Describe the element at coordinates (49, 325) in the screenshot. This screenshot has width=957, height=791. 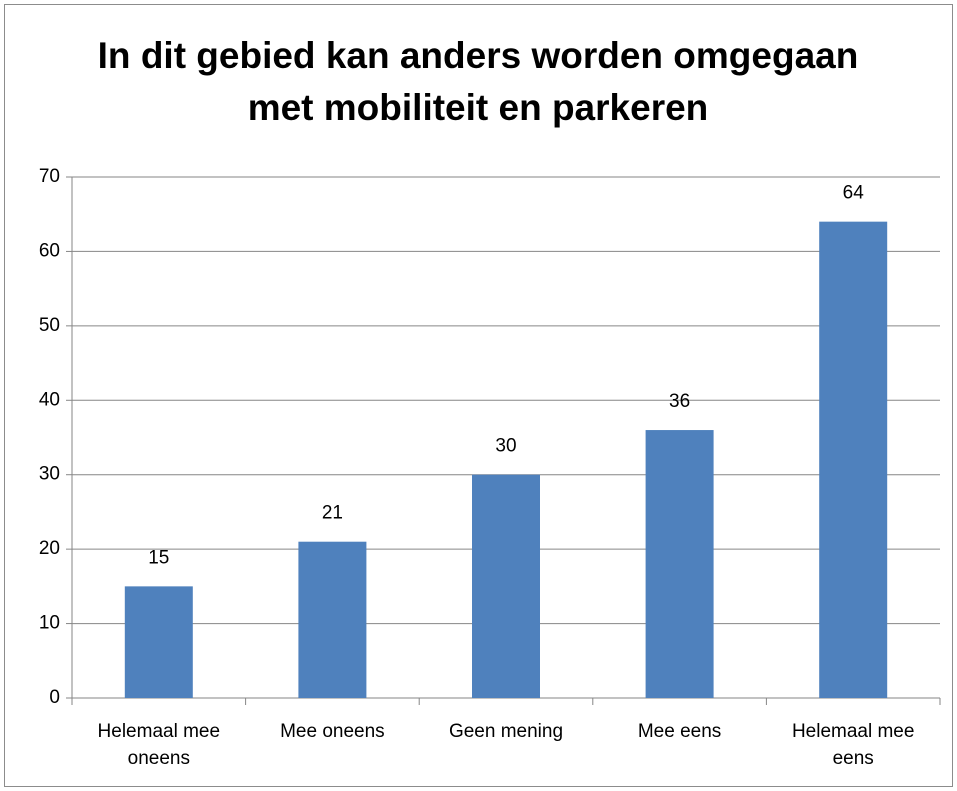
I see `y-tick-label: 50` at that location.